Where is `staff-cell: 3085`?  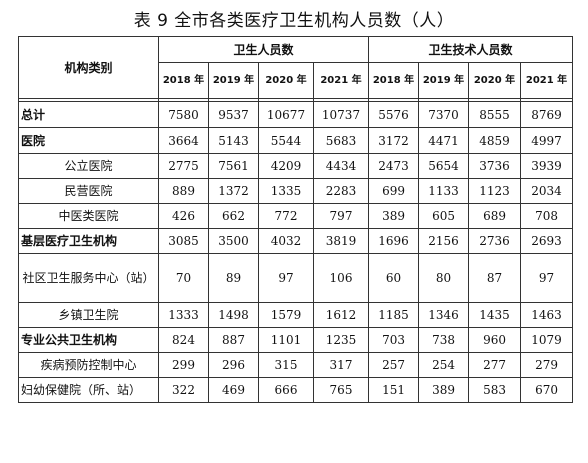 staff-cell: 3085 is located at coordinates (183, 241).